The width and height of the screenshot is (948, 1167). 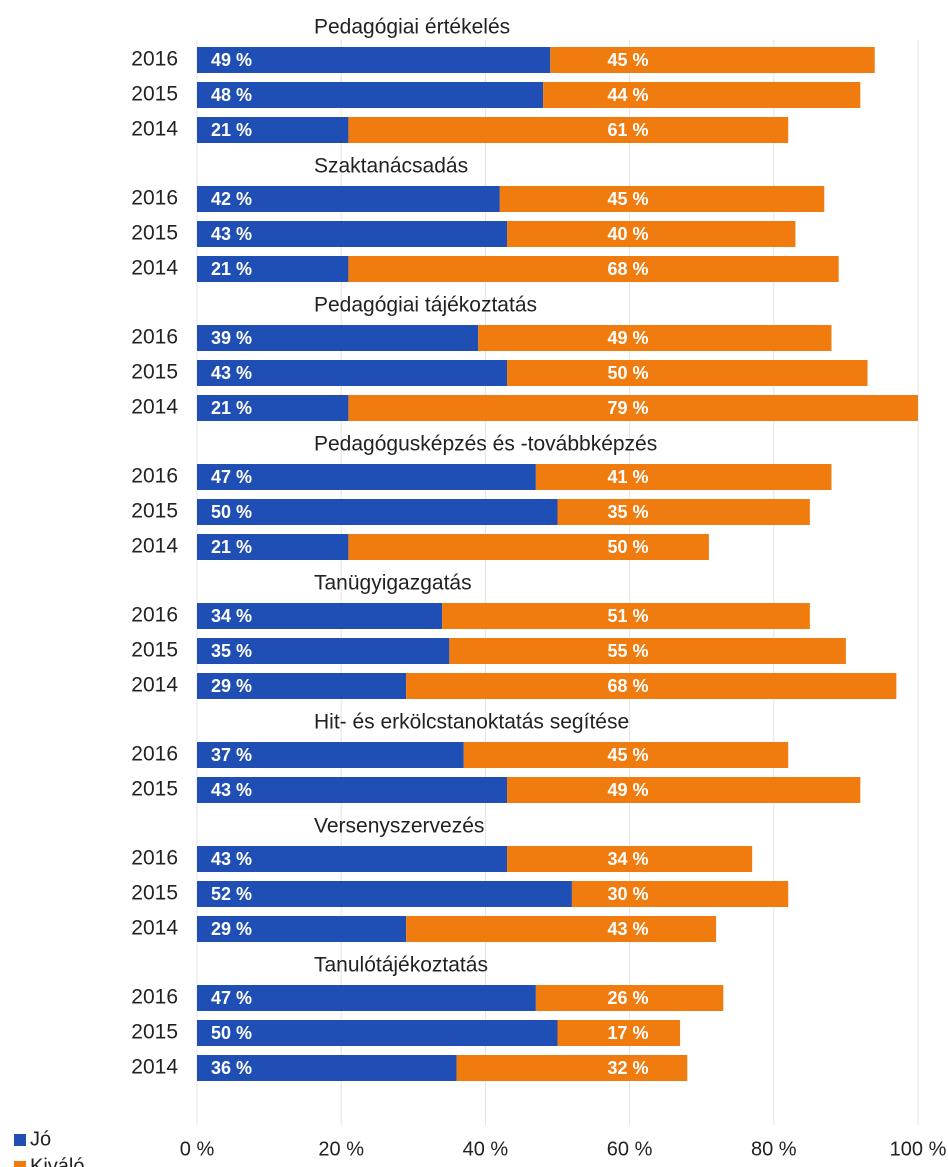 What do you see at coordinates (20, 1164) in the screenshot?
I see `legend-swatch` at bounding box center [20, 1164].